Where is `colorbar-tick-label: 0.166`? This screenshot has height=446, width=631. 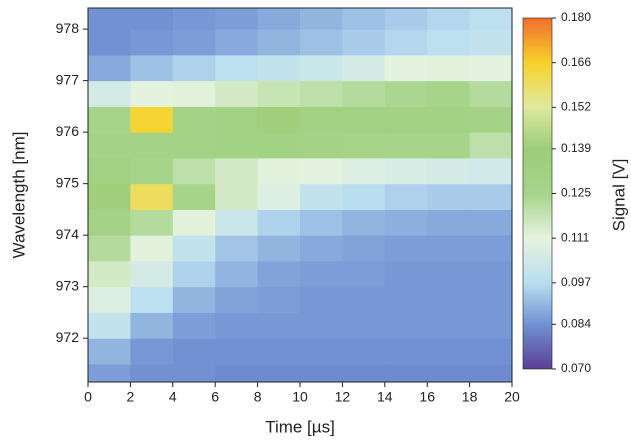 colorbar-tick-label: 0.166 is located at coordinates (576, 62).